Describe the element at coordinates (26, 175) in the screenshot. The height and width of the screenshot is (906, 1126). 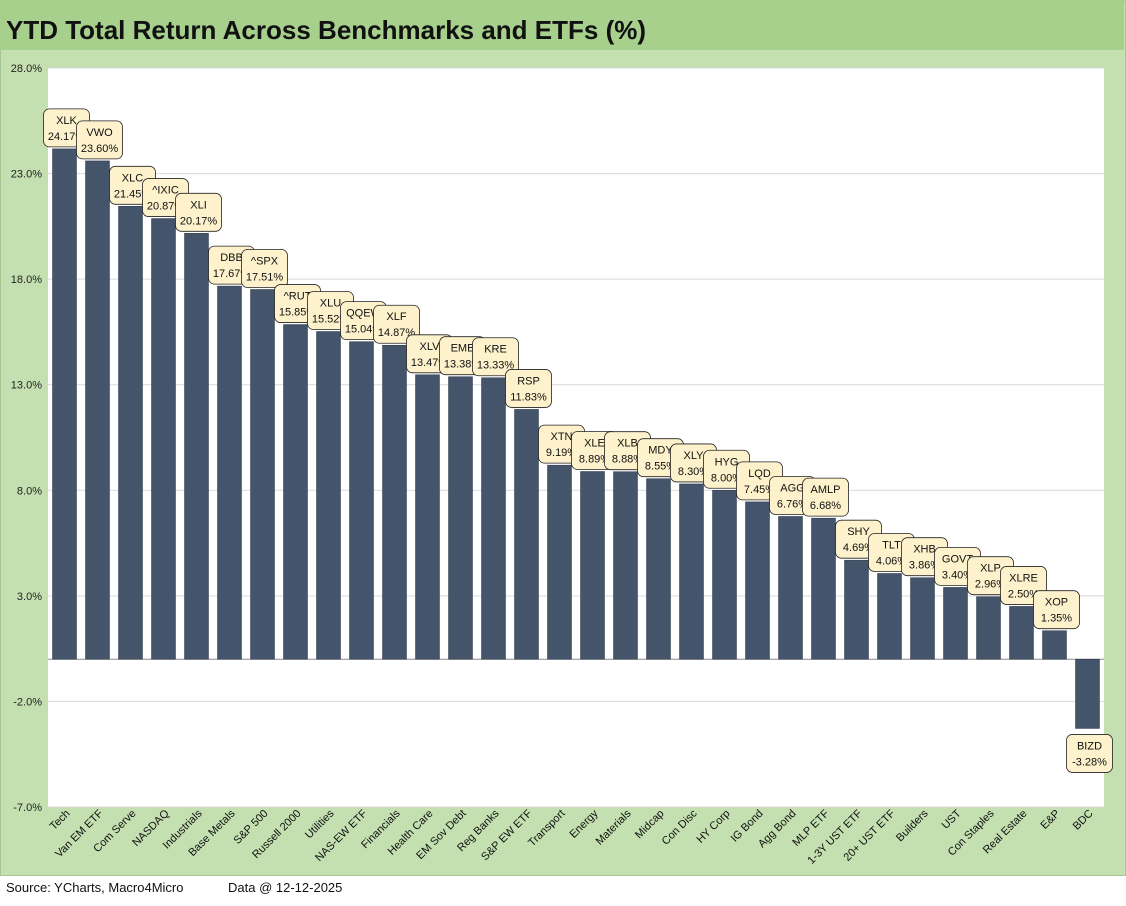
I see `y-tick-label: 23.0%` at that location.